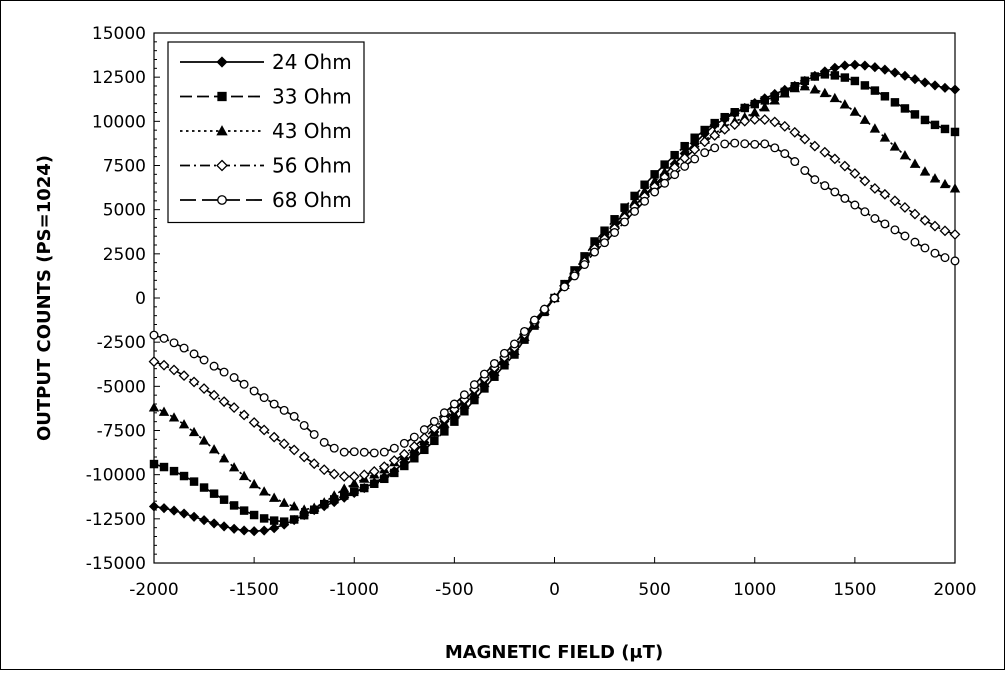 This screenshot has height=675, width=1005. Describe the element at coordinates (754, 590) in the screenshot. I see `x-tick-label: 1000` at that location.